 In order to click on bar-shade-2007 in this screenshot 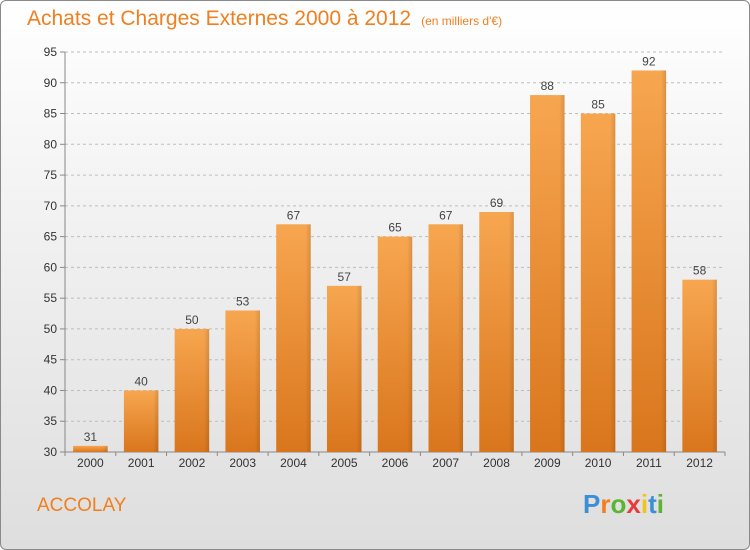, I will do `click(446, 338)`.